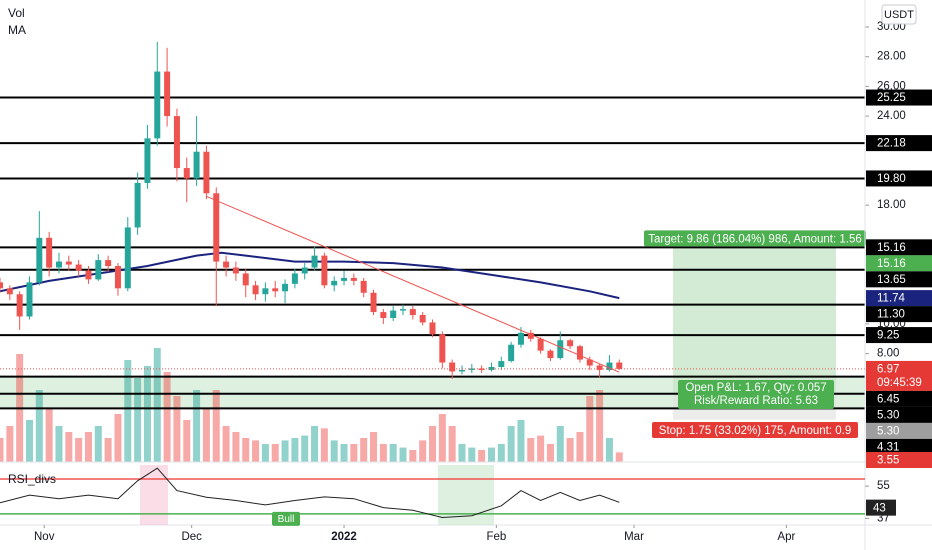 This screenshot has width=932, height=550. Describe the element at coordinates (634, 537) in the screenshot. I see `x-tick-label: Mar` at that location.